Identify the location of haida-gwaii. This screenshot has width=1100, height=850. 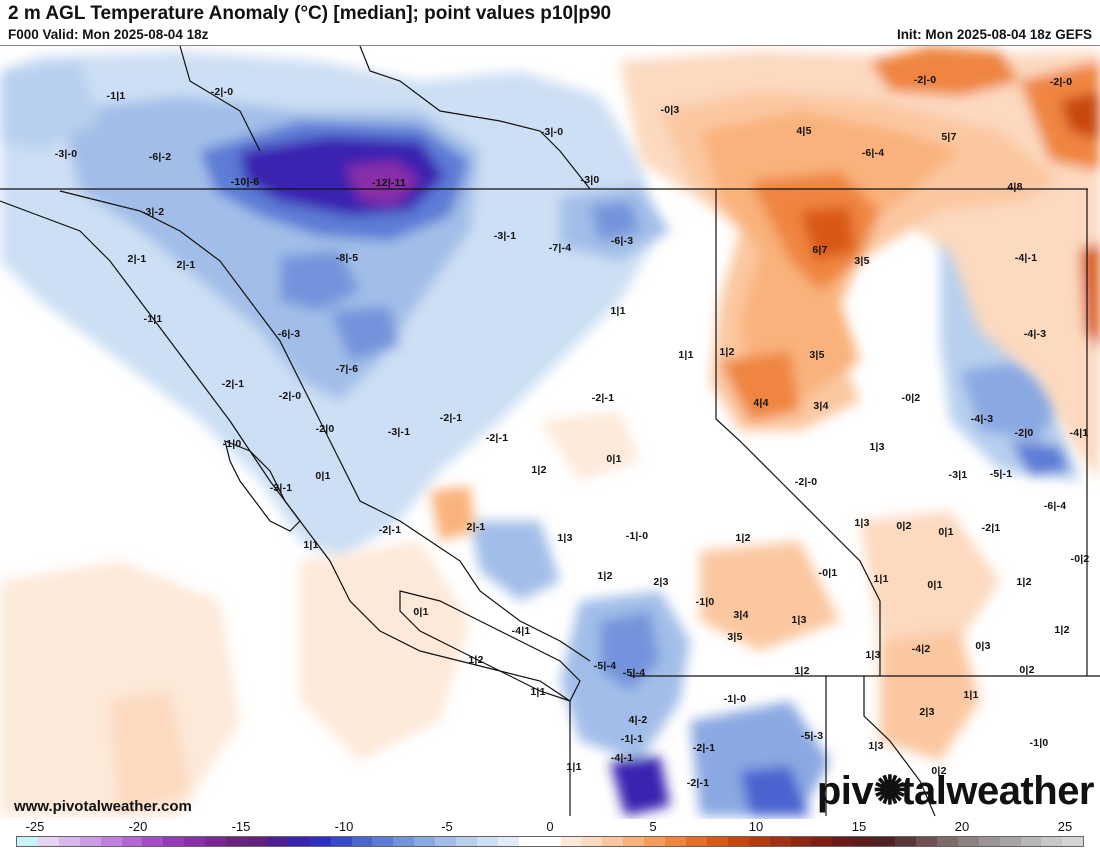
(262, 486).